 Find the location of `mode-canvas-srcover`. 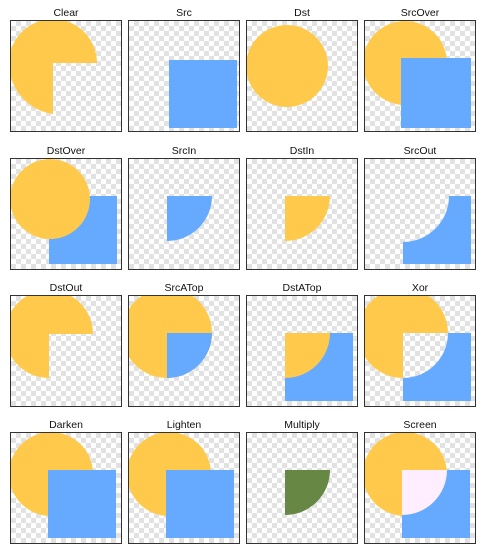

mode-canvas-srcover is located at coordinates (420, 76).